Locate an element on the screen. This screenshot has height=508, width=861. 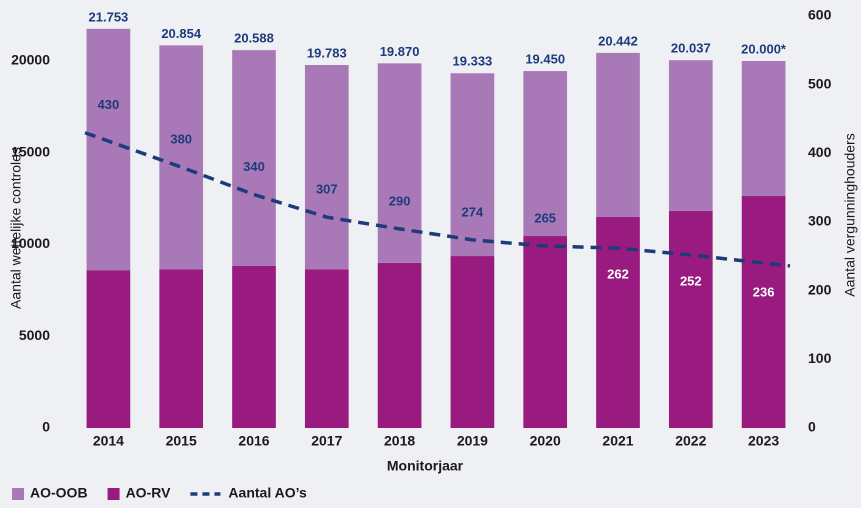
x-tick-label: 2019 is located at coordinates (472, 441).